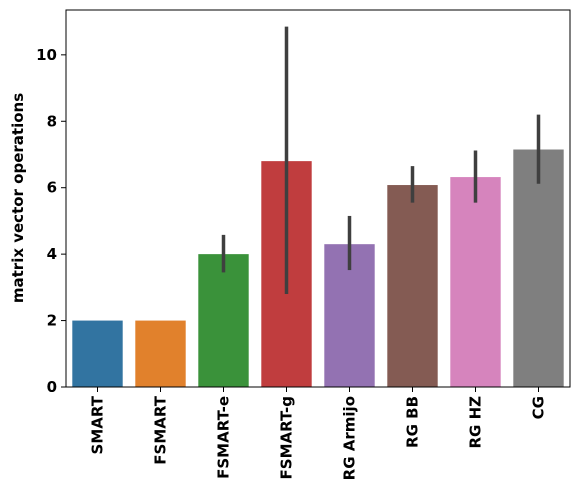 This screenshot has height=502, width=581. Describe the element at coordinates (476, 422) in the screenshot. I see `x-tick-label-6: RG HZ` at that location.